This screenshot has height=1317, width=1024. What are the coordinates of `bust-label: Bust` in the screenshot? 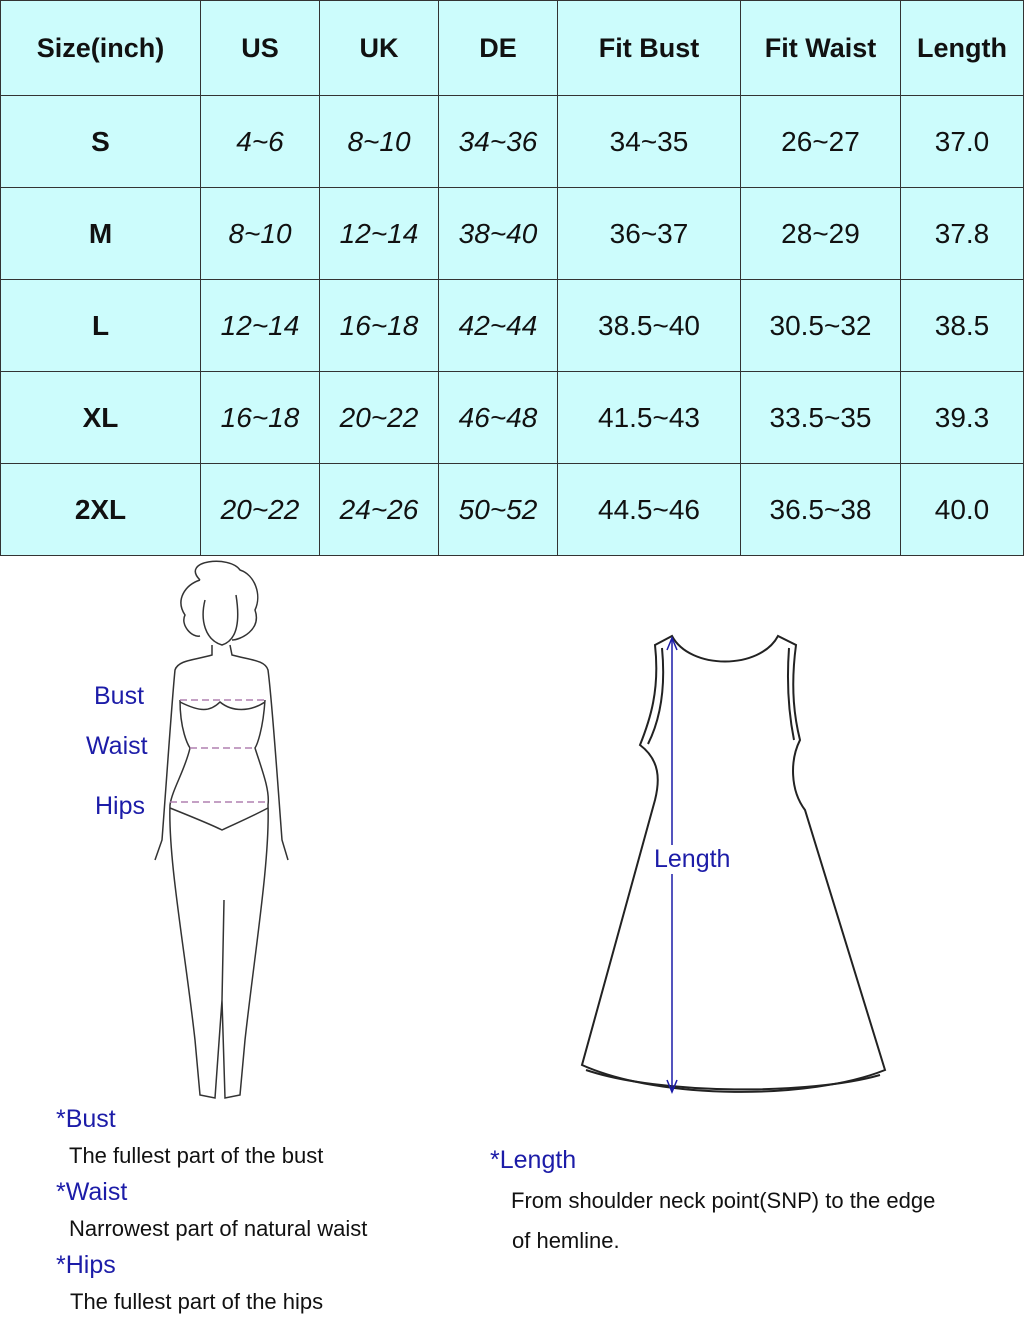 It's located at (119, 696).